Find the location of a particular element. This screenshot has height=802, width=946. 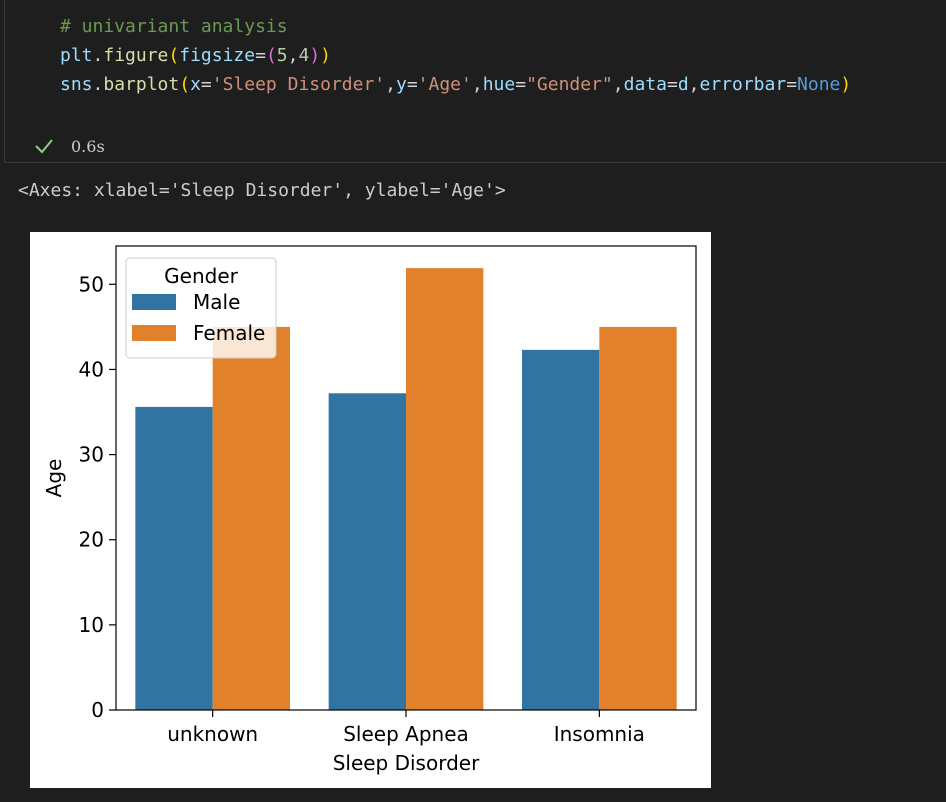

legend-swatch-male is located at coordinates (154, 302).